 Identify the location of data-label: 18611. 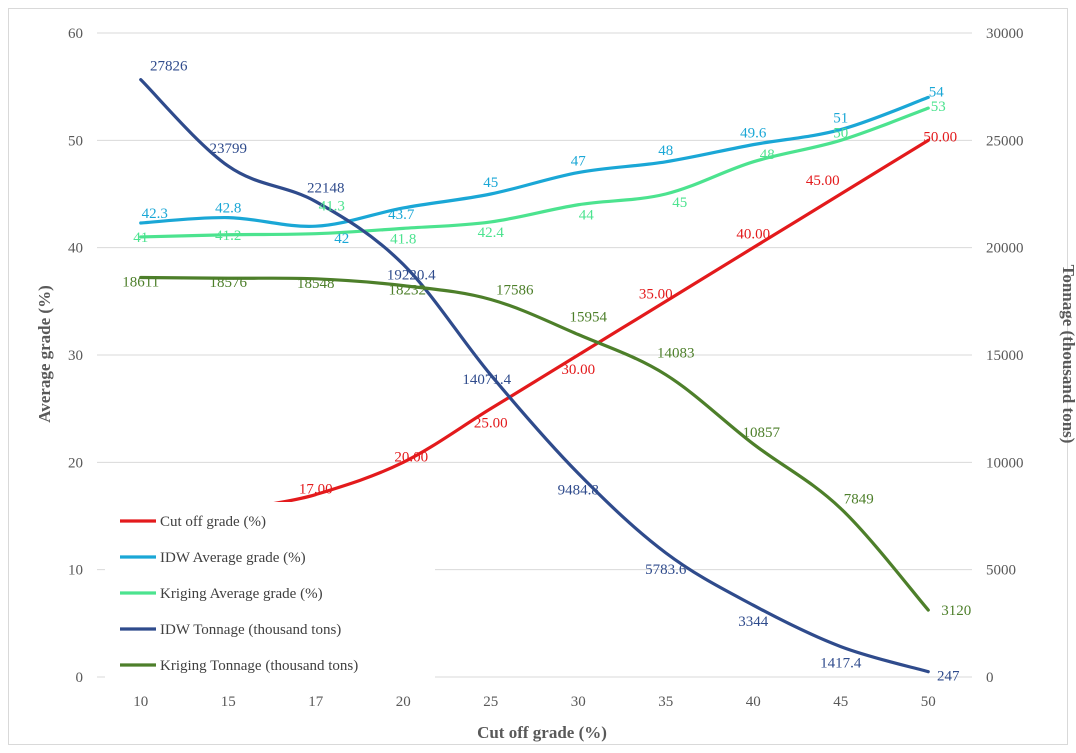
(140, 282).